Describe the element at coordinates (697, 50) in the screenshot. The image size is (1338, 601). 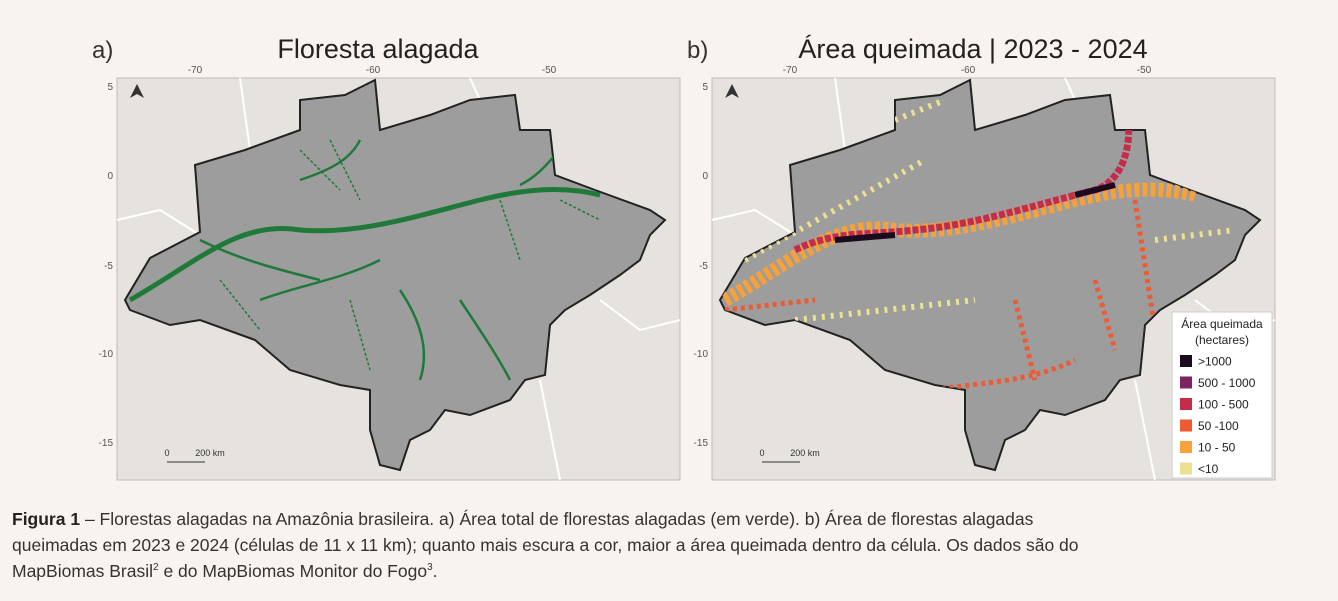
I see `panel-label: b)` at that location.